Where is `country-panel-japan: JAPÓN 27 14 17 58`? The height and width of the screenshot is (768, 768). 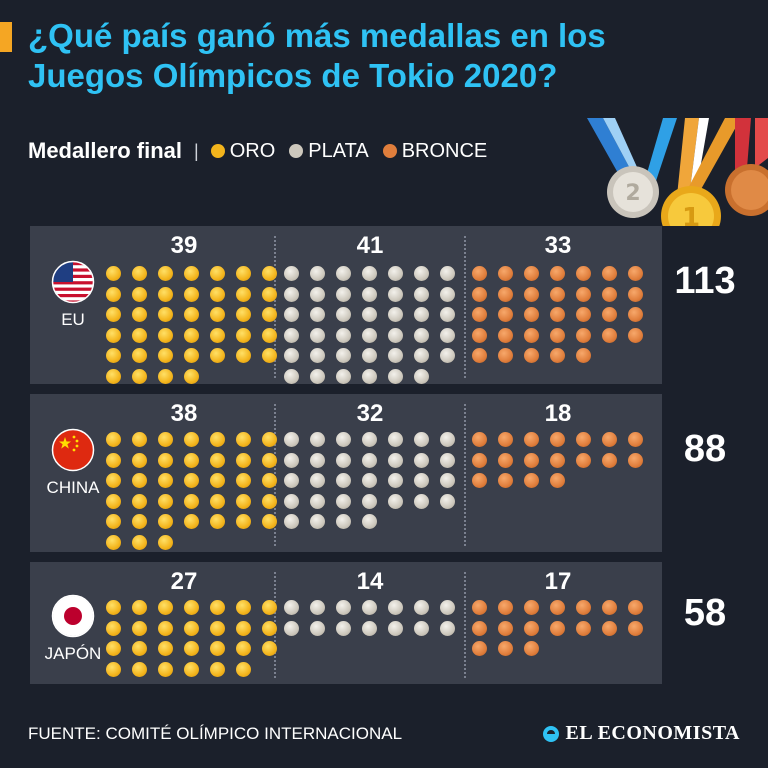 country-panel-japan: JAPÓN 27 14 17 58 is located at coordinates (388, 623).